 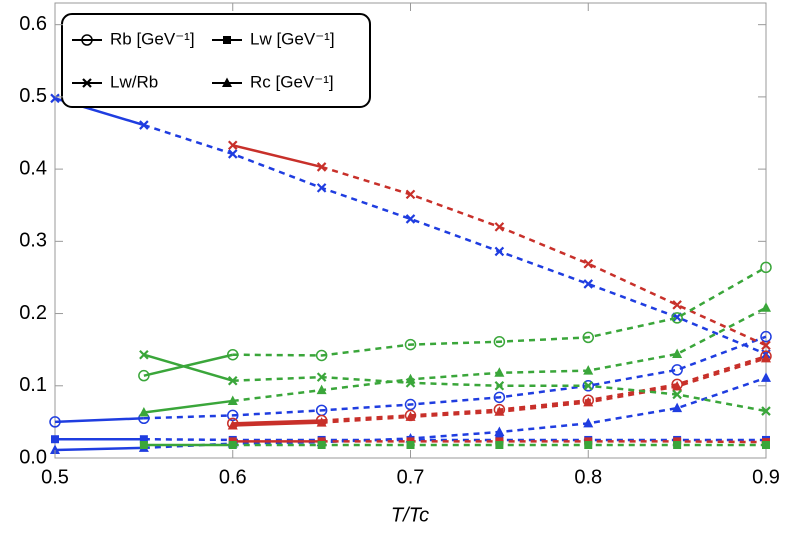 I want to click on y-tick-label: 0.1, so click(x=33, y=385).